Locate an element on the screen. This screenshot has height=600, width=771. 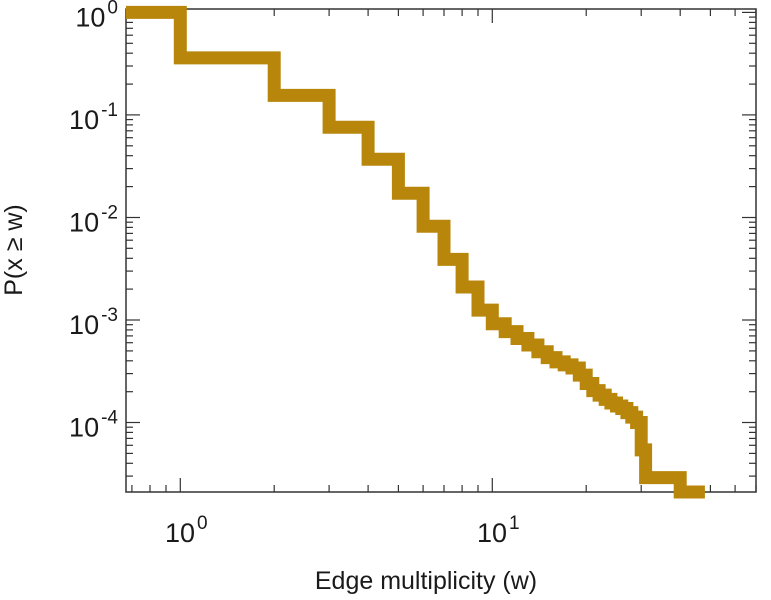
y-axis-label: P(x ≥ w) is located at coordinates (14, 250).